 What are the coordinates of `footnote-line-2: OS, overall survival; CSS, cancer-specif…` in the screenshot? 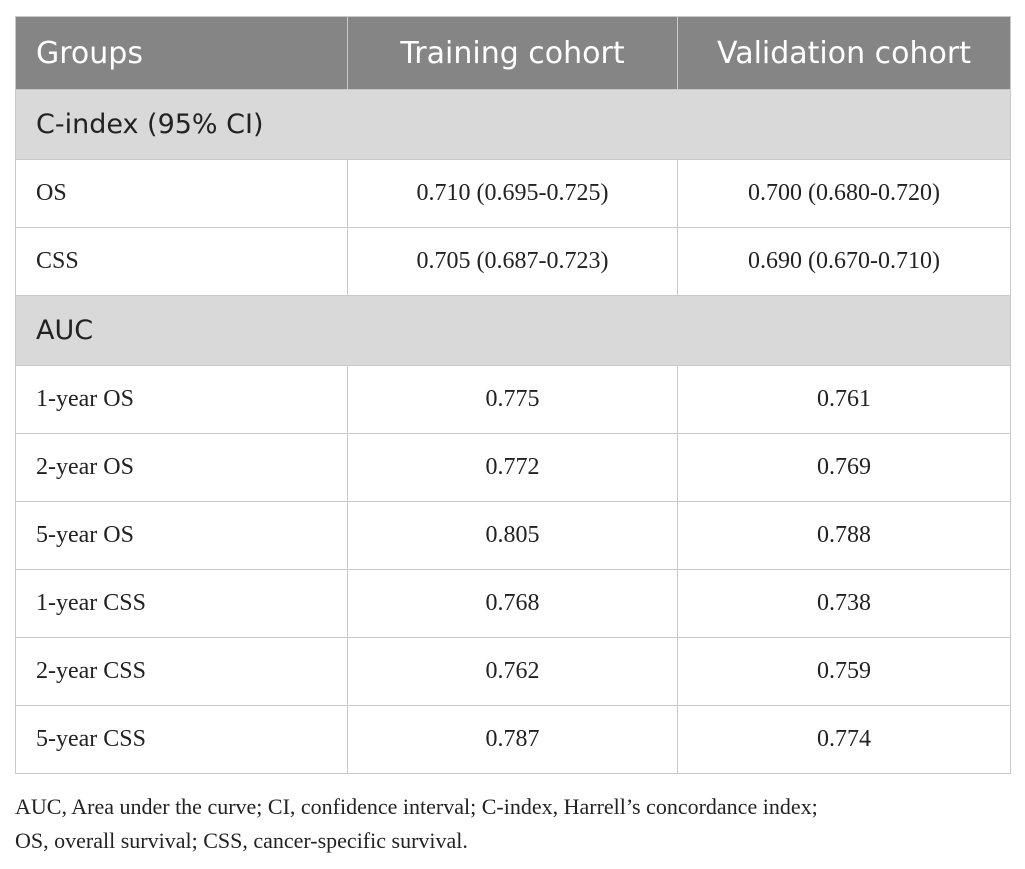 It's located at (241, 840).